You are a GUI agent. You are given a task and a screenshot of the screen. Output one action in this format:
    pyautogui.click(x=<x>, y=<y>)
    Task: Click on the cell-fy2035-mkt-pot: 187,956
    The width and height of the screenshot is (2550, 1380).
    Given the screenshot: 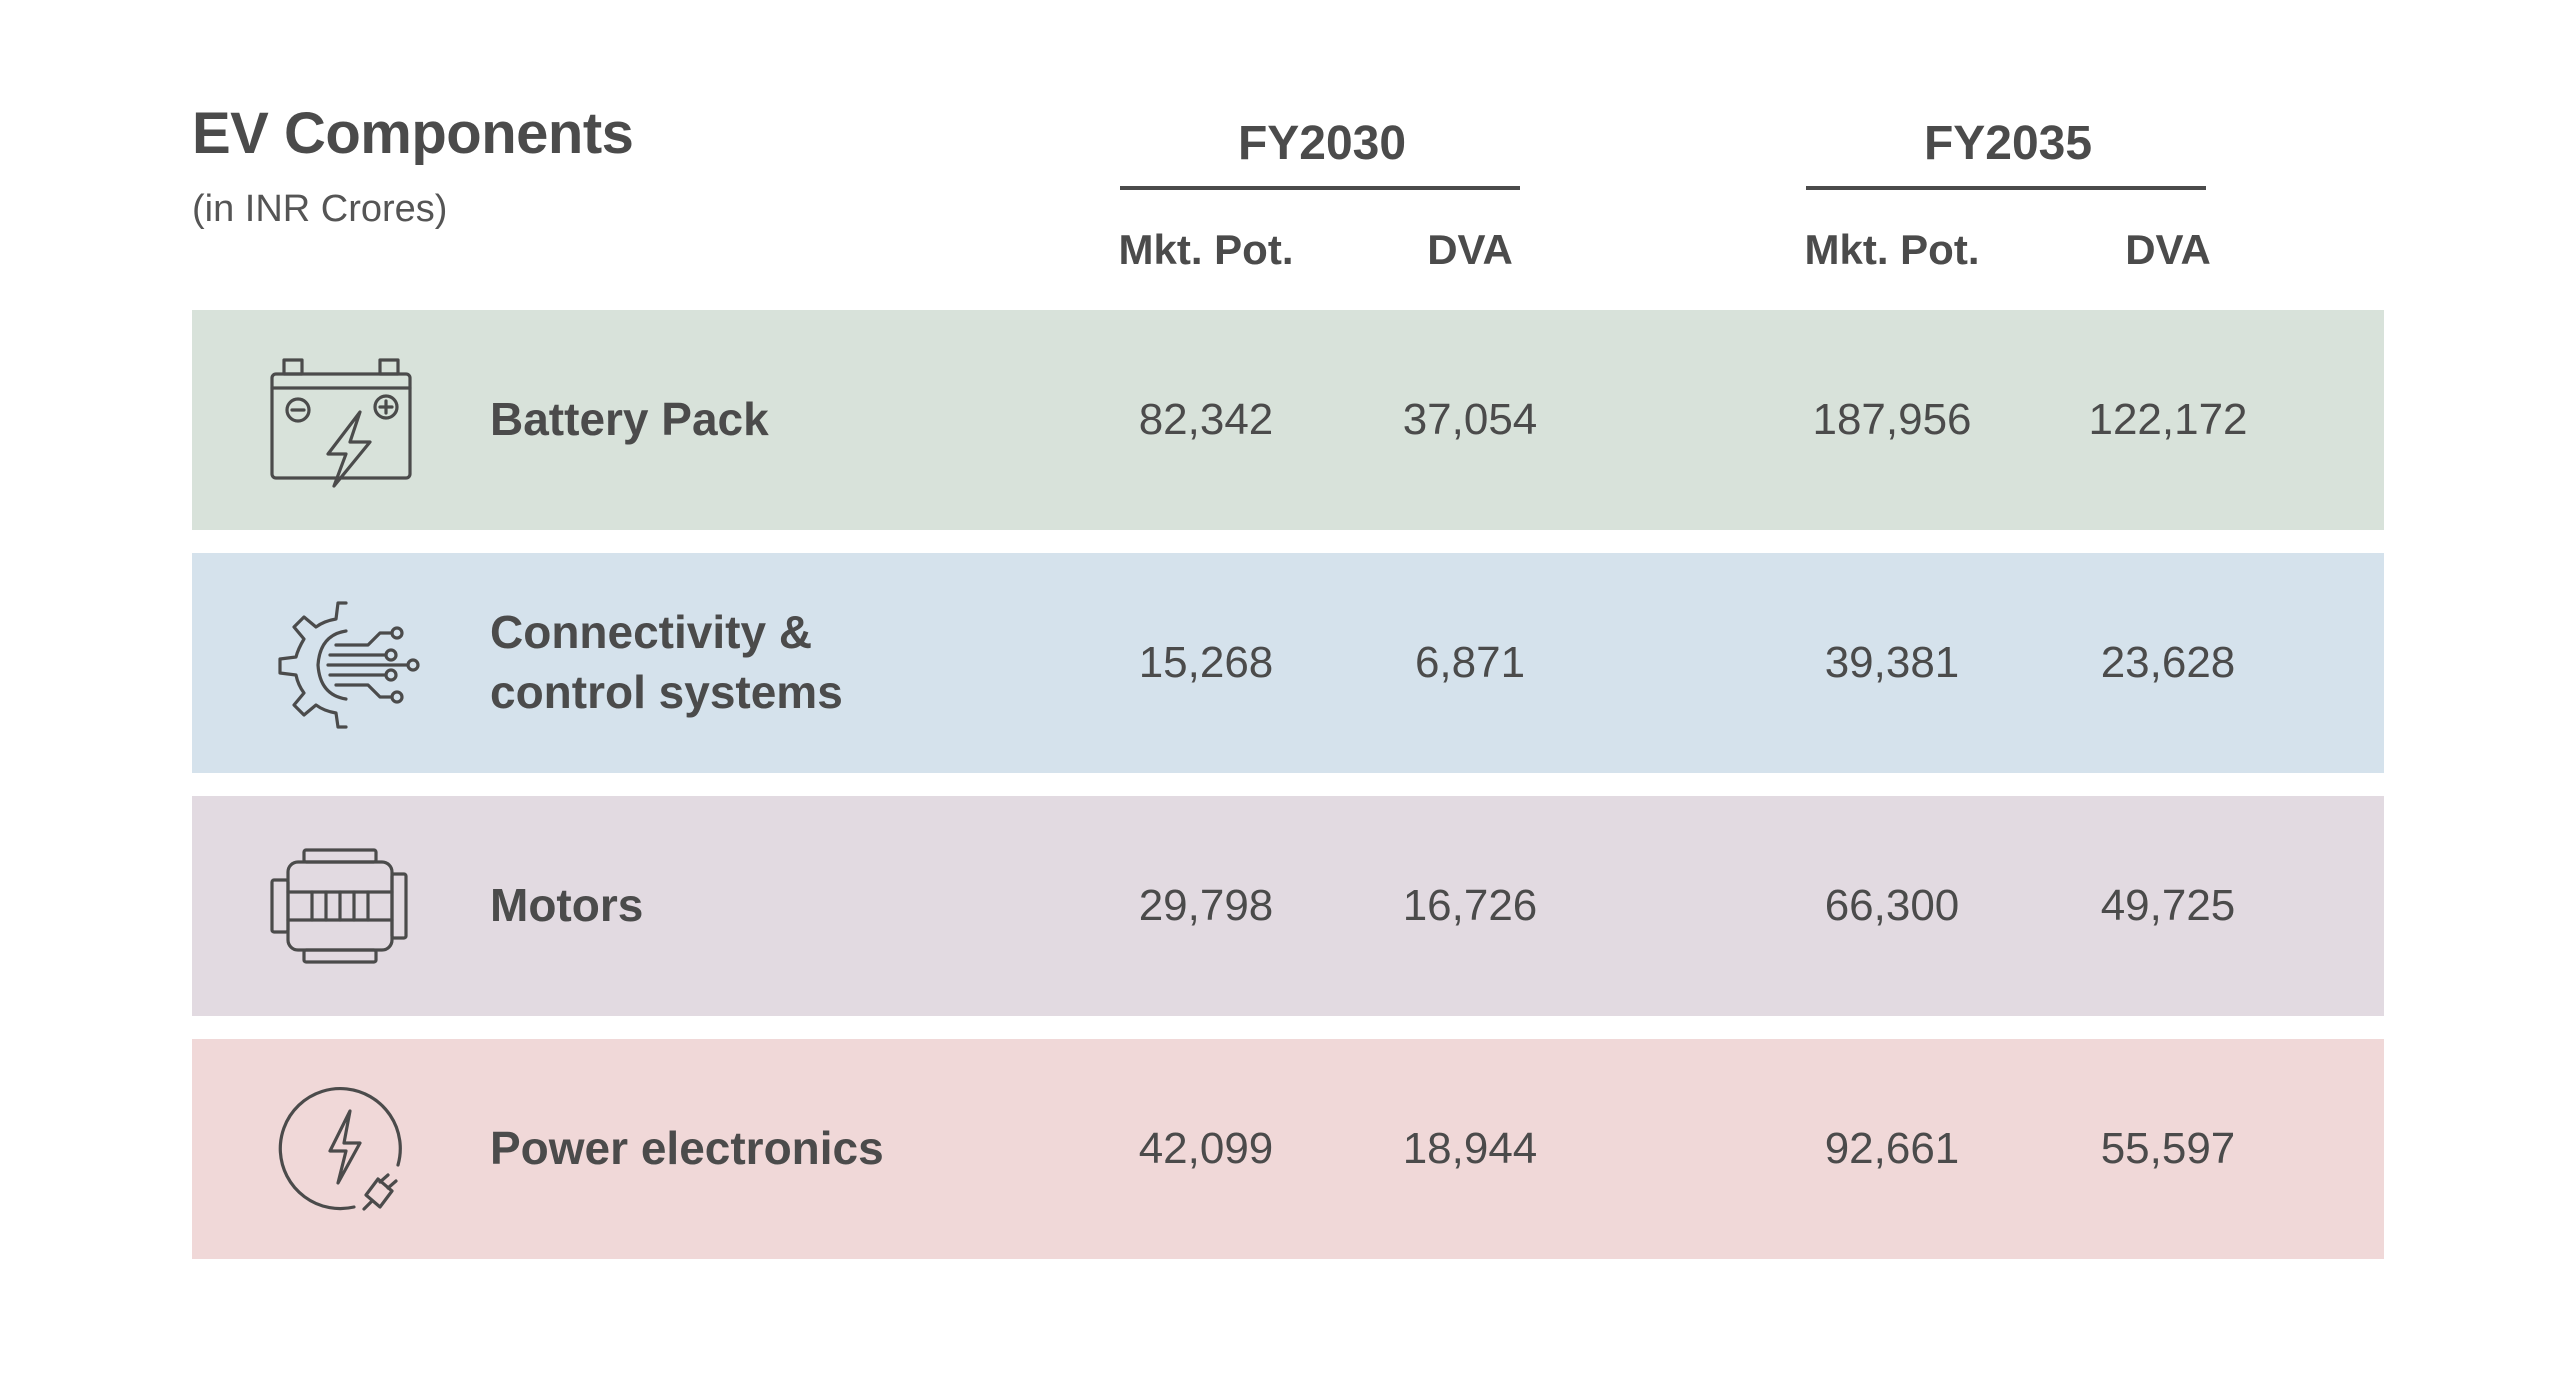 What is the action you would take?
    pyautogui.click(x=1892, y=419)
    